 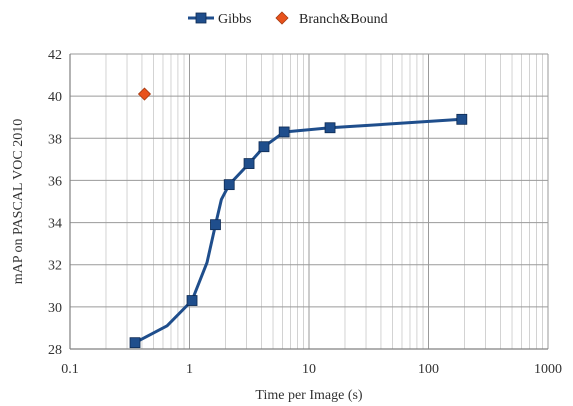 I want to click on x-axis-title: Time per Image (s), so click(x=309, y=395).